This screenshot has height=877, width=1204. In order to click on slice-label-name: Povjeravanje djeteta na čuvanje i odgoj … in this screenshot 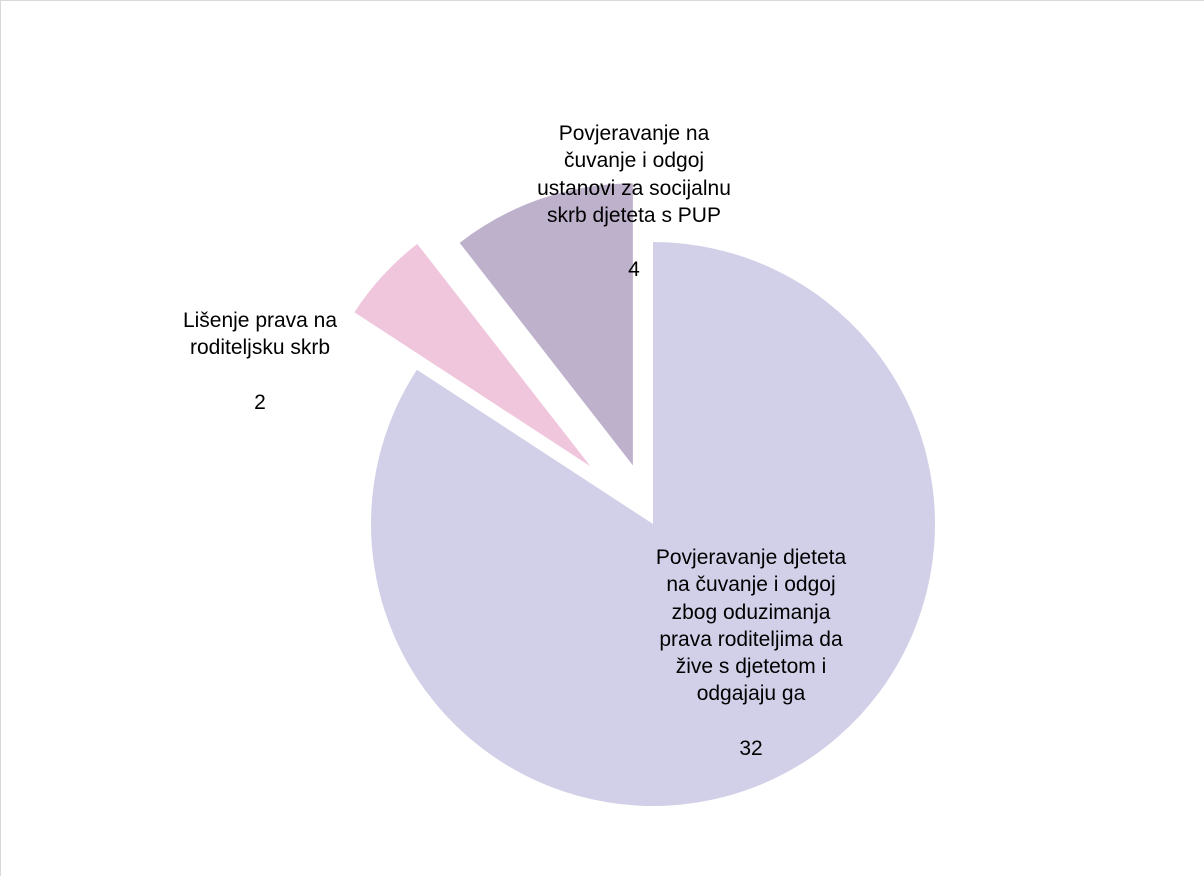, I will do `click(751, 626)`.